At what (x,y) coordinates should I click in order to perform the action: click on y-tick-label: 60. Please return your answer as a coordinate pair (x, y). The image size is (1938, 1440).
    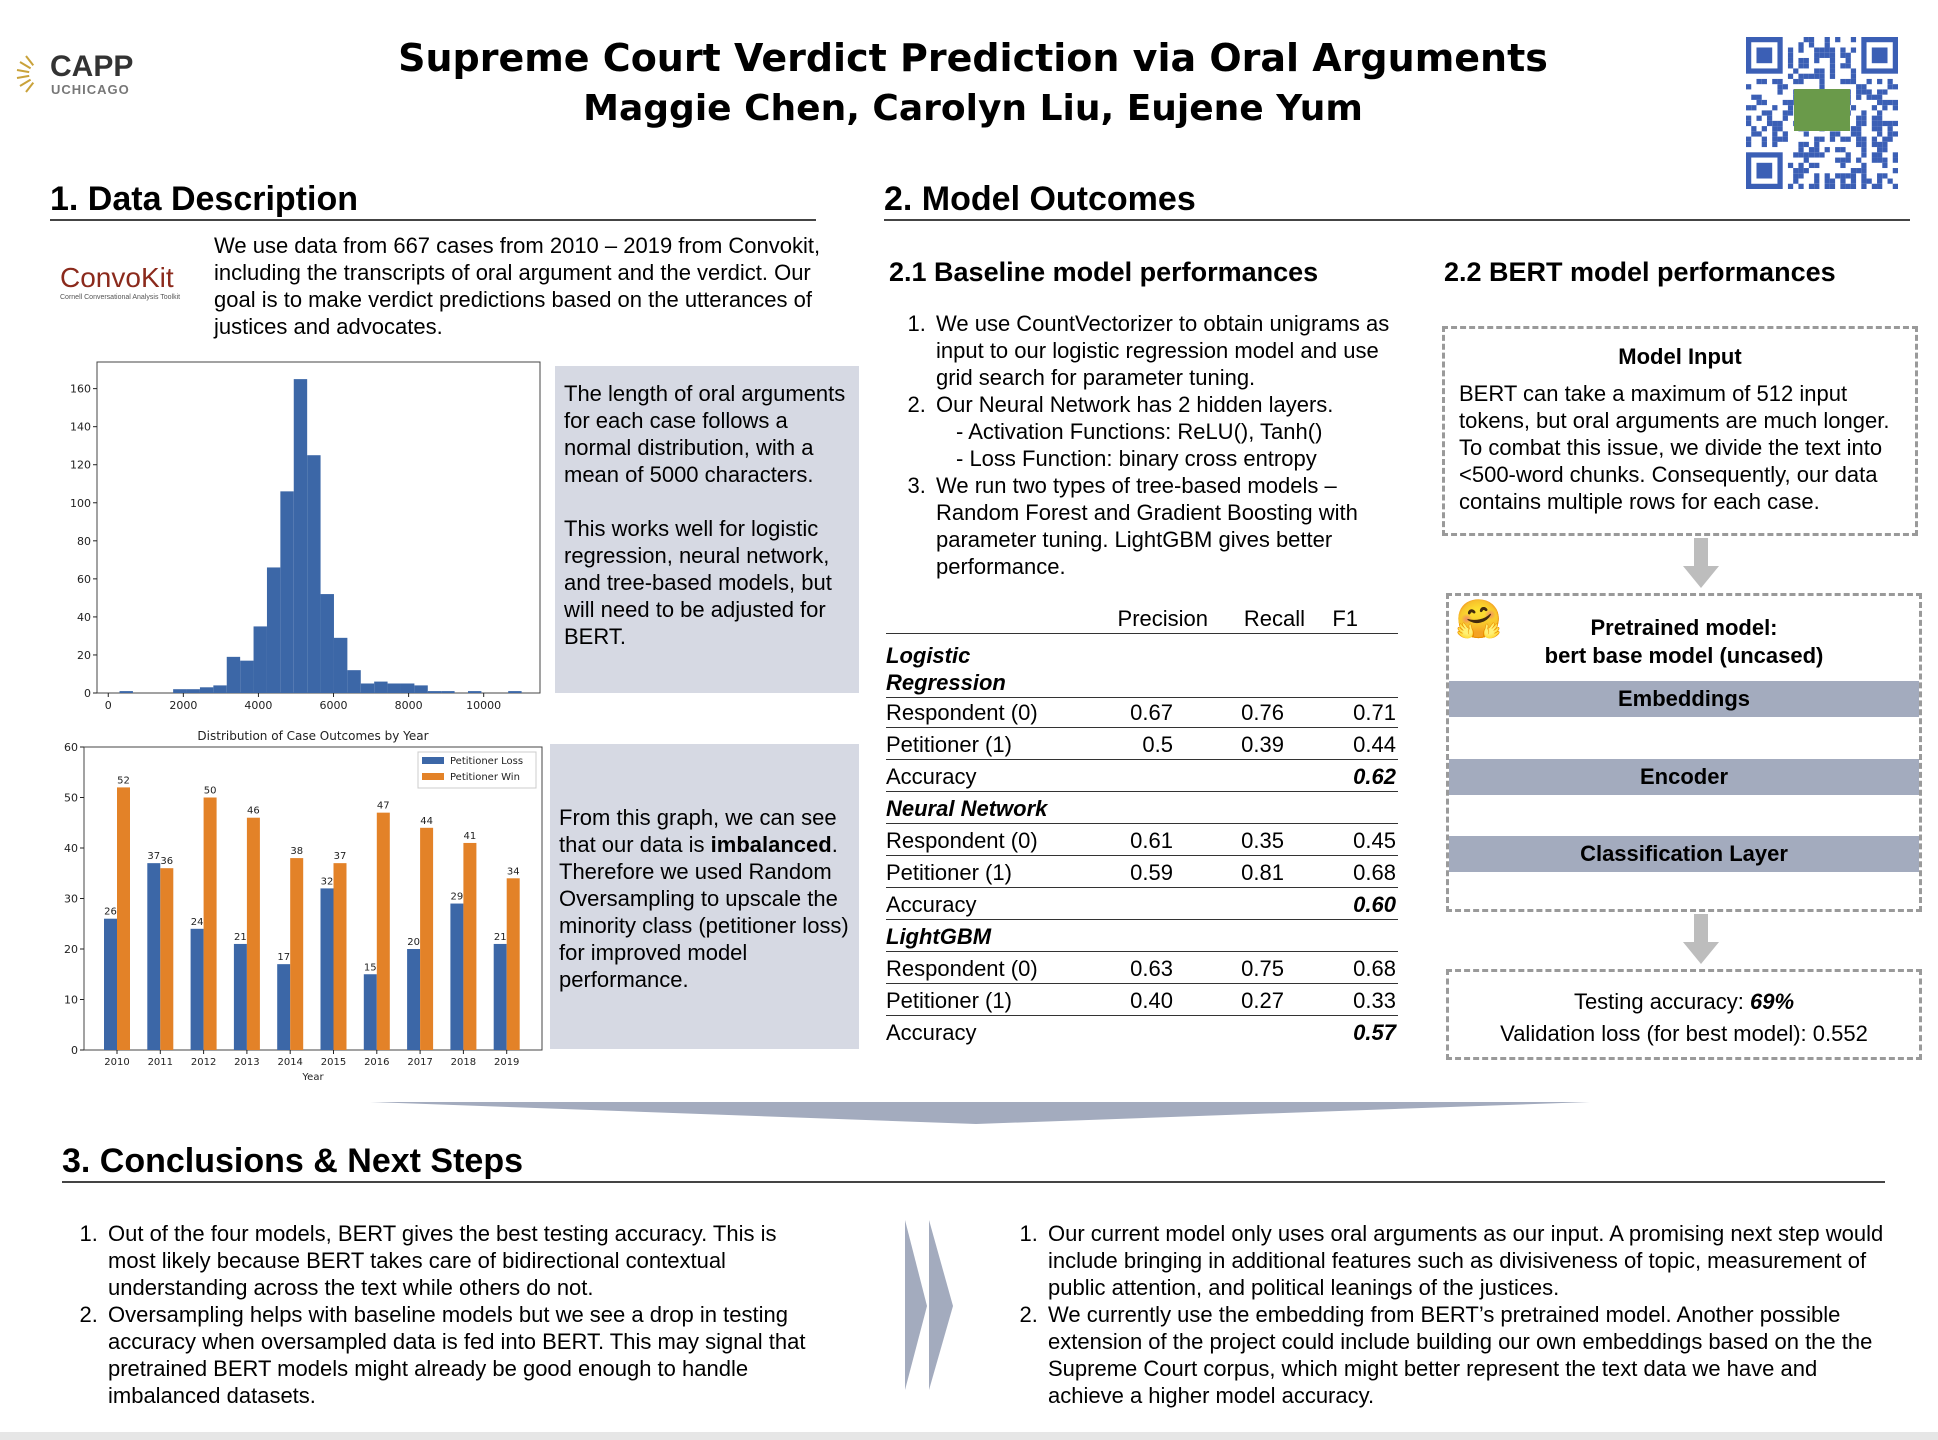
    Looking at the image, I should click on (71, 747).